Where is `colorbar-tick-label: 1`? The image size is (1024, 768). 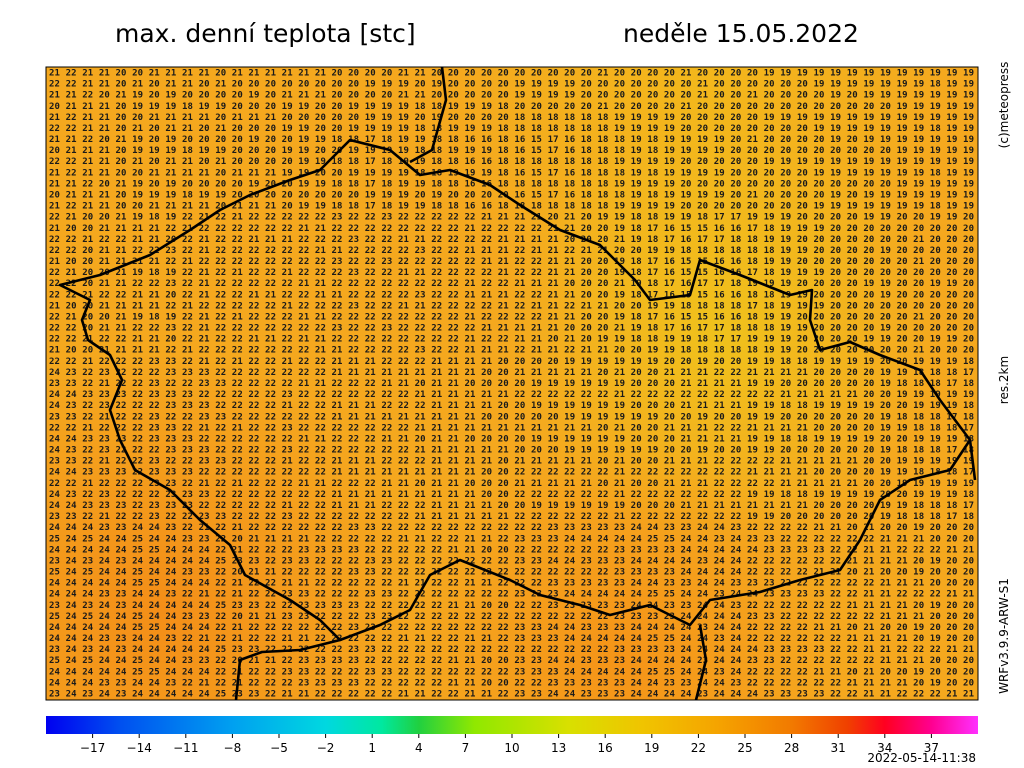
colorbar-tick-label: 1 is located at coordinates (372, 748).